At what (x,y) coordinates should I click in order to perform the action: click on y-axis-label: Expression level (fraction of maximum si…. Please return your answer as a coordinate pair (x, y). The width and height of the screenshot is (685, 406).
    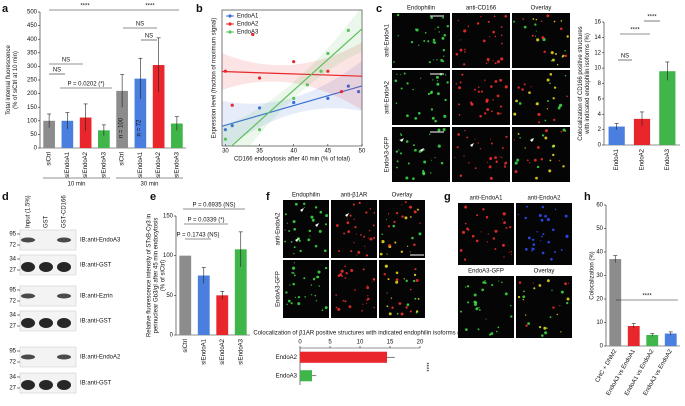
    Looking at the image, I should click on (215, 78).